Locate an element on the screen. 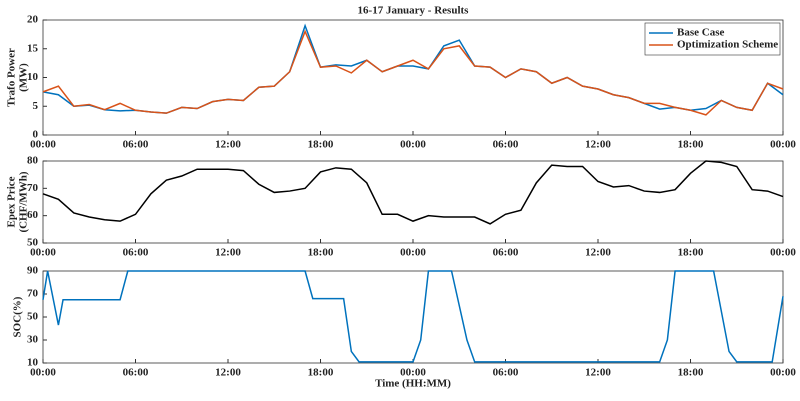 This screenshot has height=401, width=800. y-tick-label: 90 is located at coordinates (33, 271).